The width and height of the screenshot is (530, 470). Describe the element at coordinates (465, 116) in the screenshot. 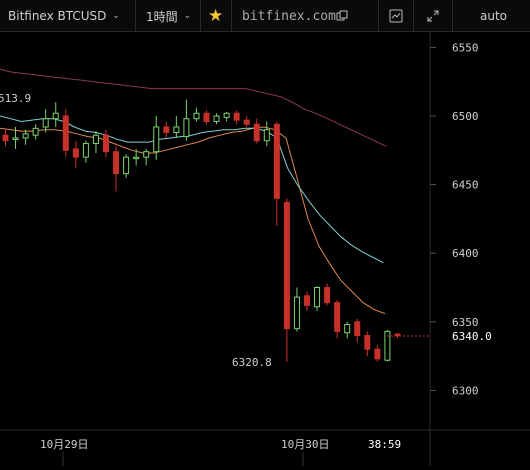

I see `price-tick-label: 6500` at that location.